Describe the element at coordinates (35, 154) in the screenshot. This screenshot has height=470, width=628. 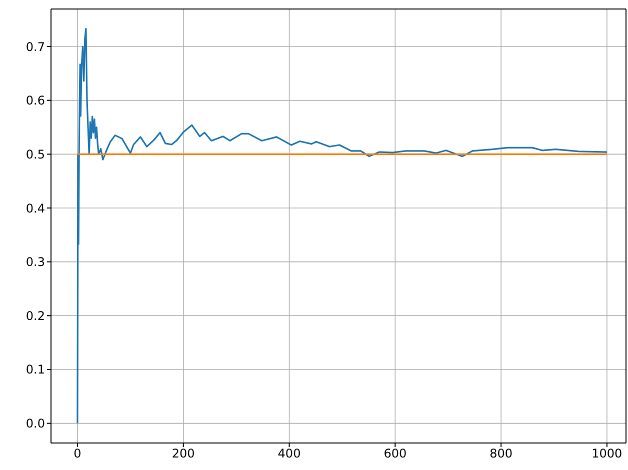
I see `y-tick-label: 0.5` at that location.